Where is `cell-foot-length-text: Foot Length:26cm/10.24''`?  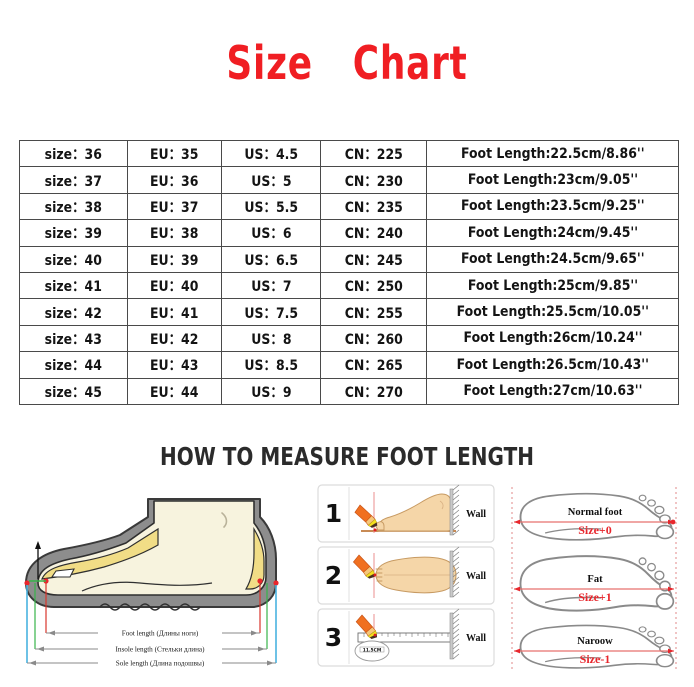 cell-foot-length-text: Foot Length:26cm/10.24'' is located at coordinates (552, 338).